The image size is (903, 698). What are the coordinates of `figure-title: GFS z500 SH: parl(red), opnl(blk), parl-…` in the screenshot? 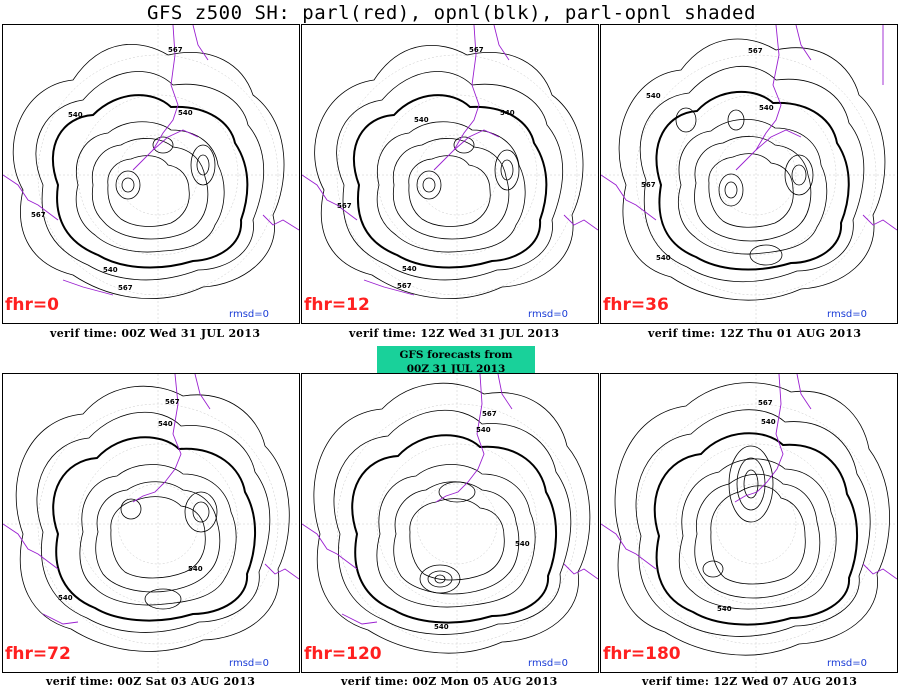 It's located at (451, 13).